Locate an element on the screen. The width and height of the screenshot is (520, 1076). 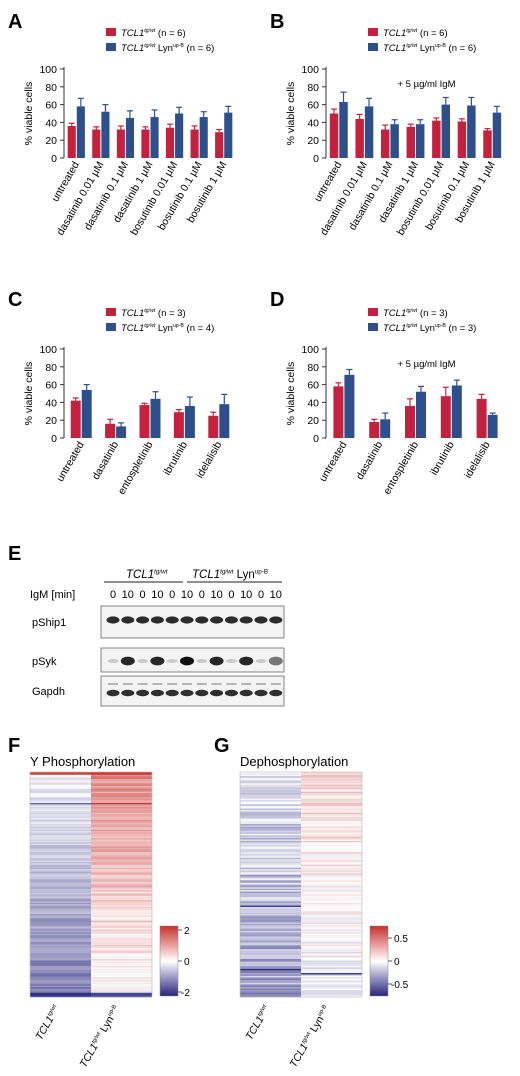
band-pship1 is located at coordinates (172, 620).